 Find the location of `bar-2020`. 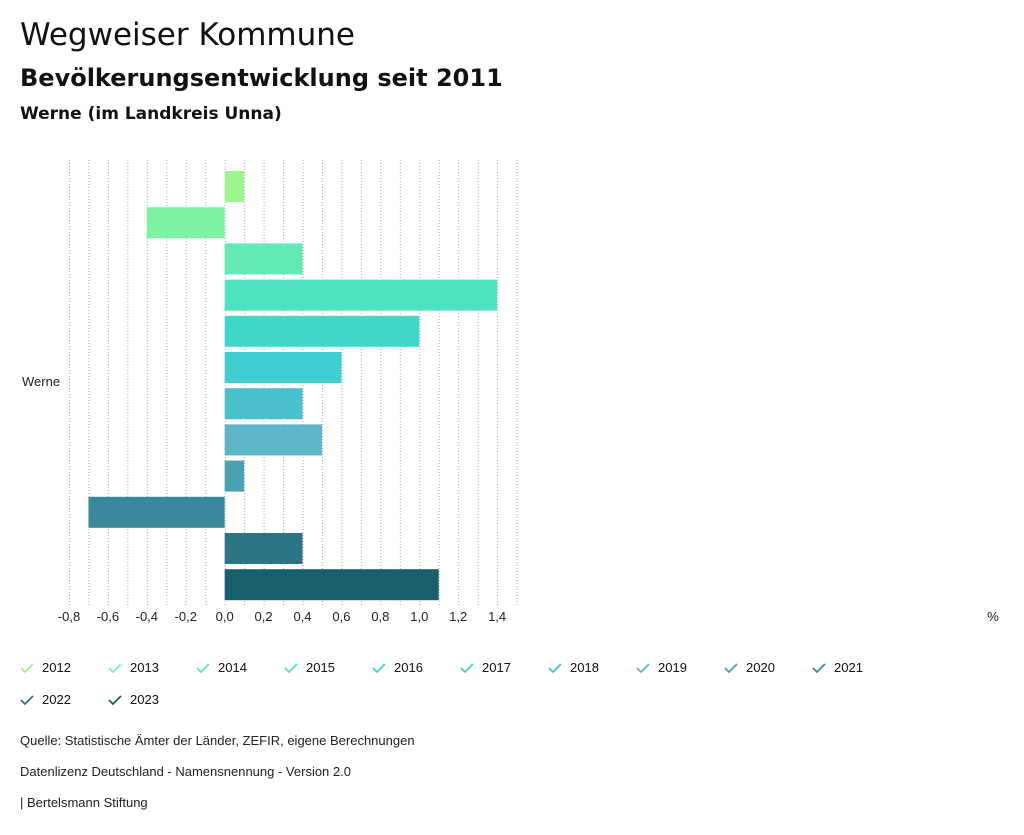

bar-2020 is located at coordinates (234, 476).